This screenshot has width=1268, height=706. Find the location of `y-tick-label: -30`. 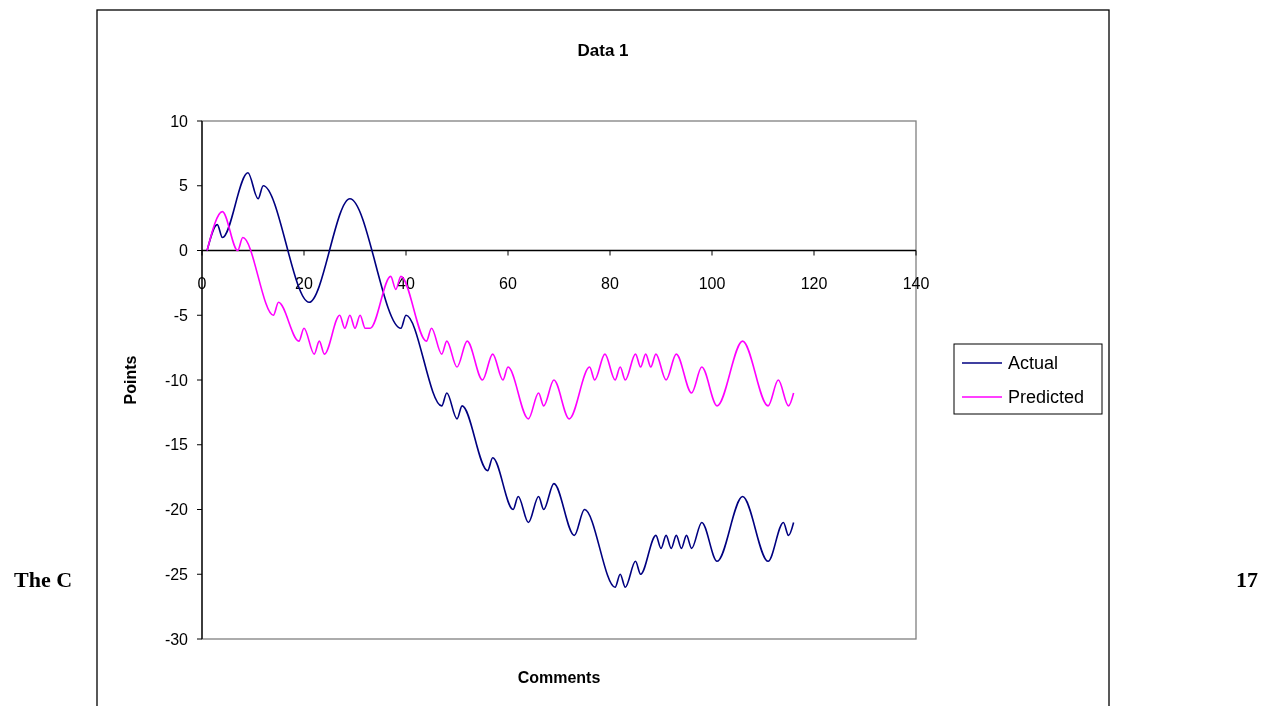

y-tick-label: -30 is located at coordinates (176, 639).